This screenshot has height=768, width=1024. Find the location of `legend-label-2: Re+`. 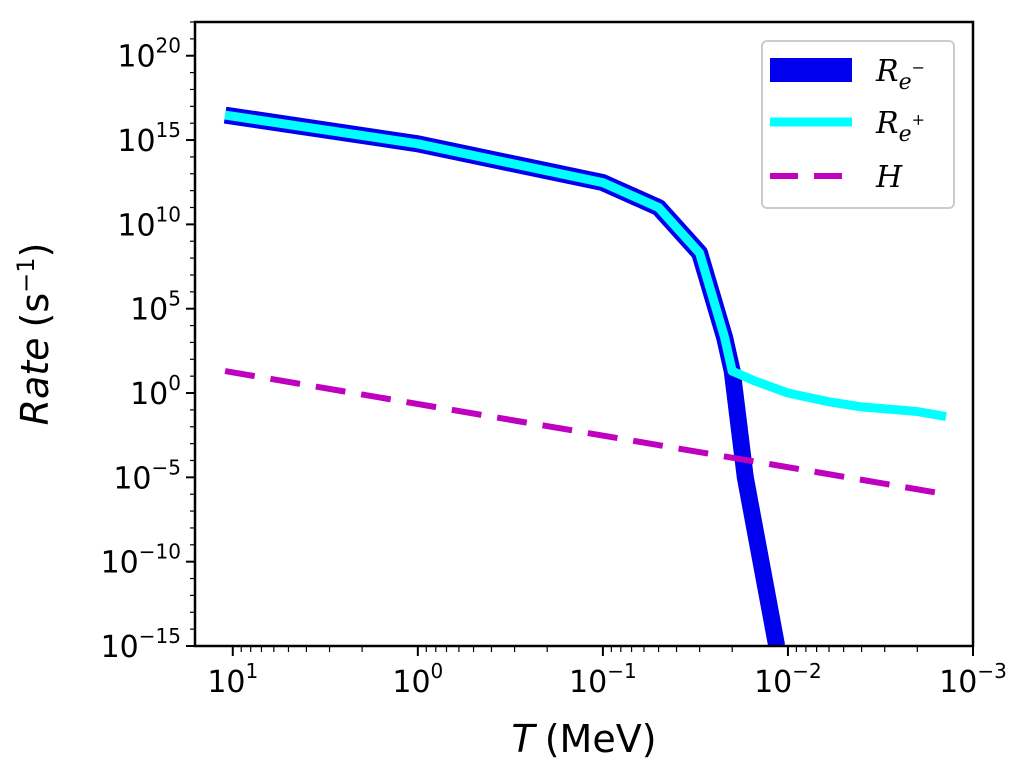

legend-label-2: Re+ is located at coordinates (900, 126).